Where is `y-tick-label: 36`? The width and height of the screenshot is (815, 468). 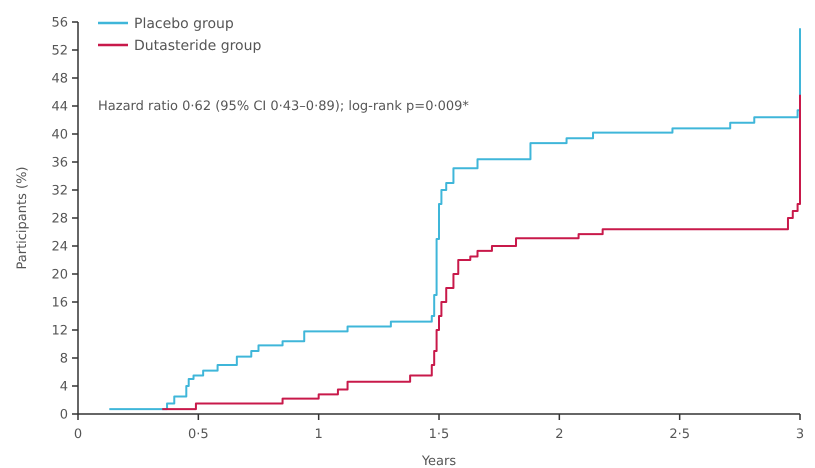 y-tick-label: 36 is located at coordinates (59, 163).